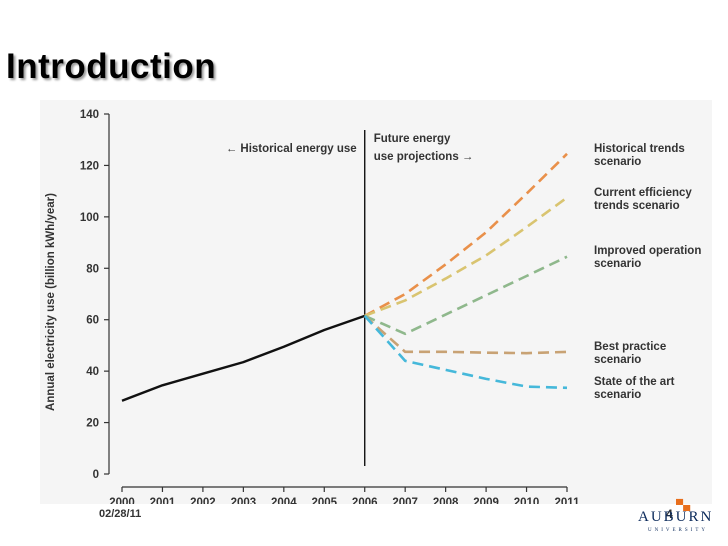 This screenshot has height=546, width=728. Describe the element at coordinates (486, 500) in the screenshot. I see `x-tick-label: 2009` at that location.